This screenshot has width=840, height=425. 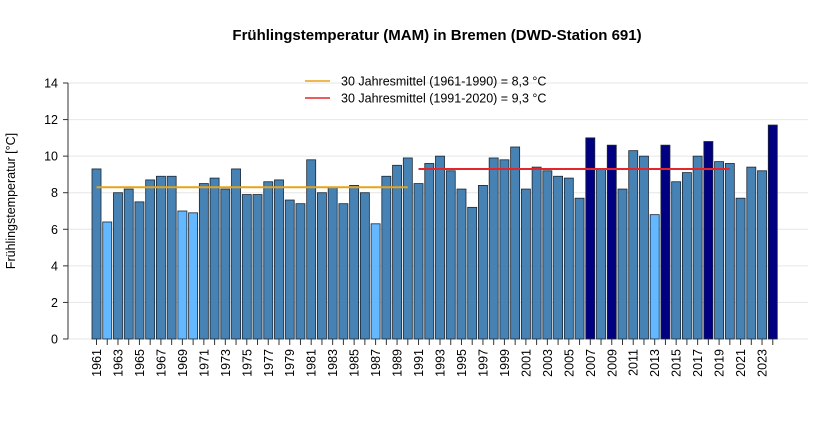 What do you see at coordinates (204, 363) in the screenshot?
I see `x-tick-label: 1971` at bounding box center [204, 363].